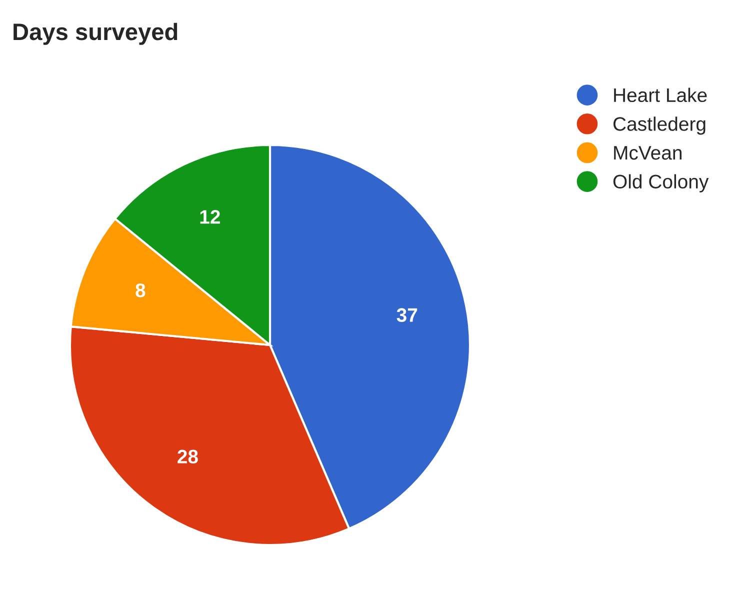 The height and width of the screenshot is (596, 740). I want to click on data-label: 12, so click(210, 217).